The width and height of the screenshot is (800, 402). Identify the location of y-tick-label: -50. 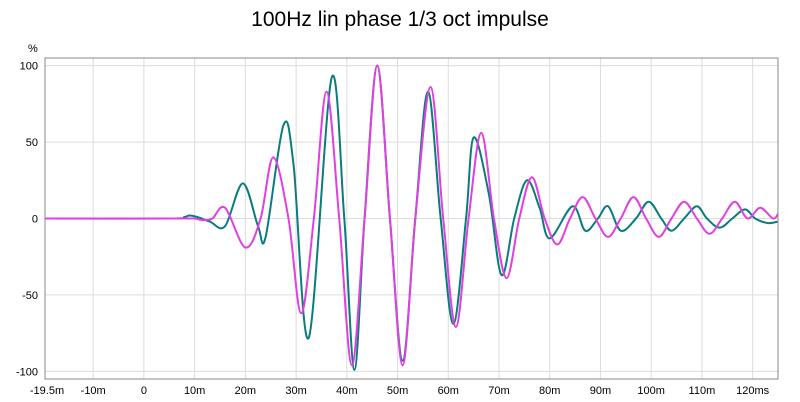
(30, 296).